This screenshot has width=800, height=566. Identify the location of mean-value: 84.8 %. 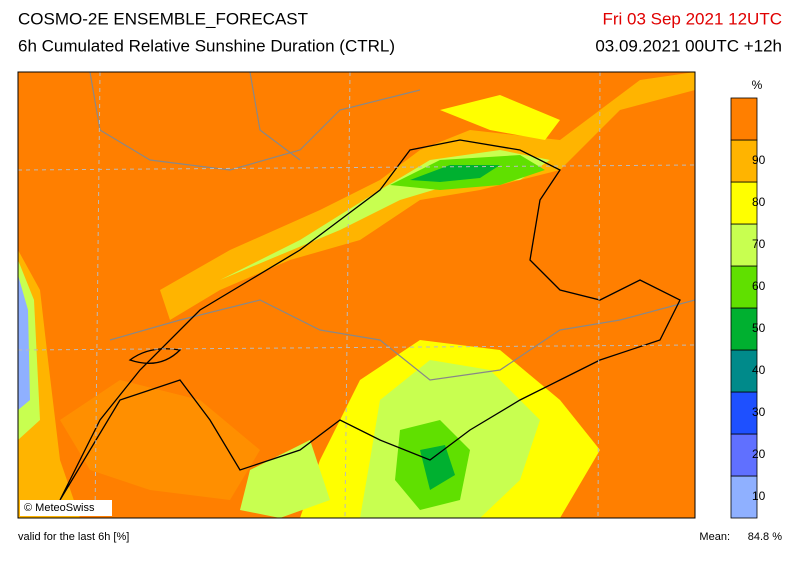
(765, 537).